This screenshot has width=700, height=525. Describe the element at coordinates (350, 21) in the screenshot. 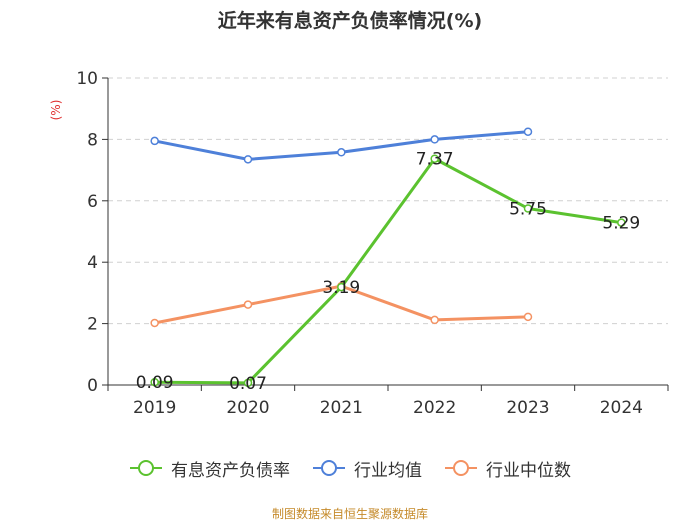

I see `chart-title: 近年来有息资产负债率情况(%)` at that location.